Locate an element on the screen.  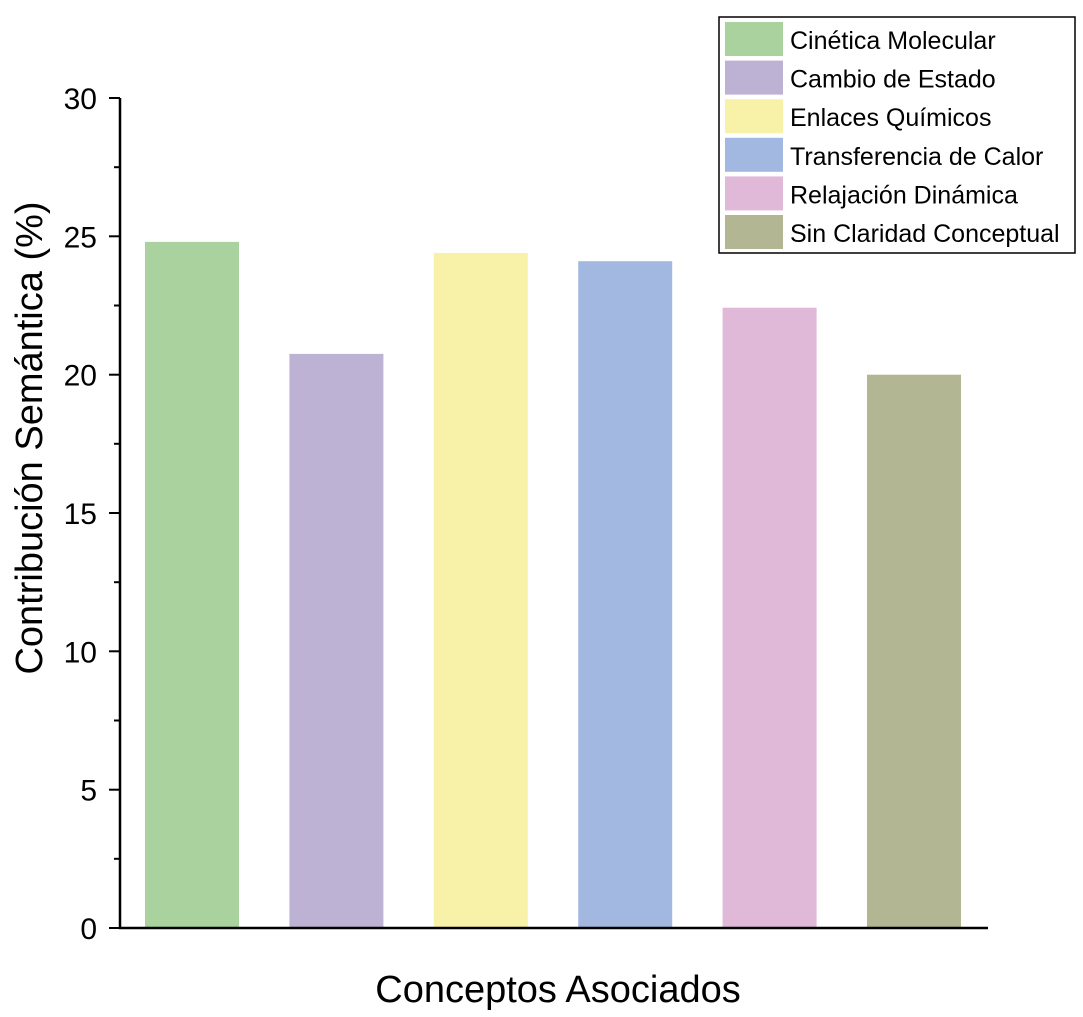
legend-label-1: Cinética Molecular is located at coordinates (893, 41).